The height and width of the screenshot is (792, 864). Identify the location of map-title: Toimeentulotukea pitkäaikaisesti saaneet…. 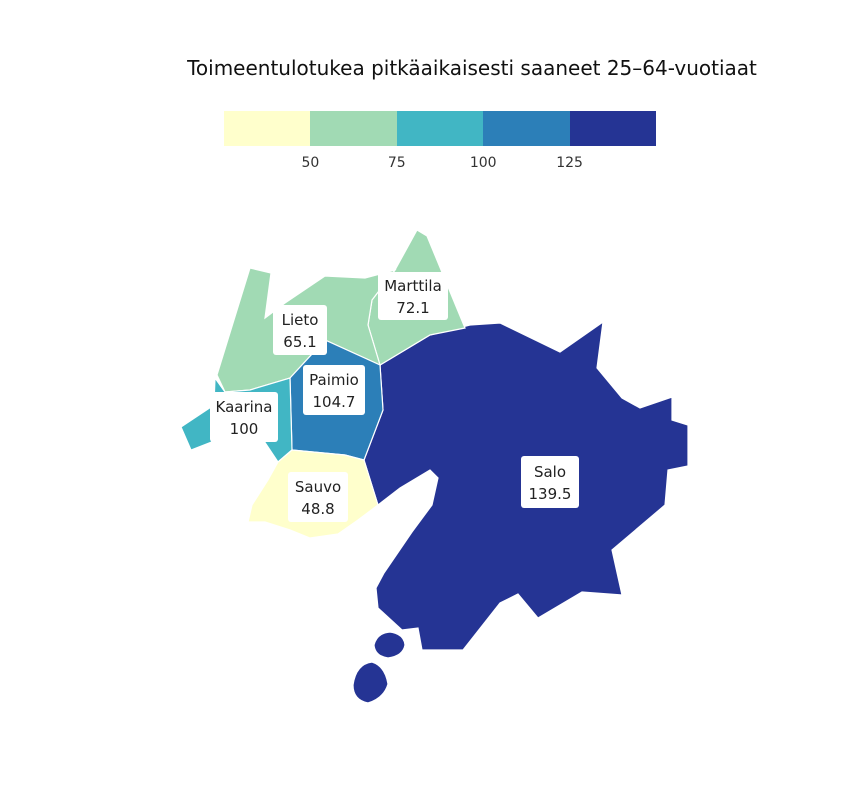
(472, 68).